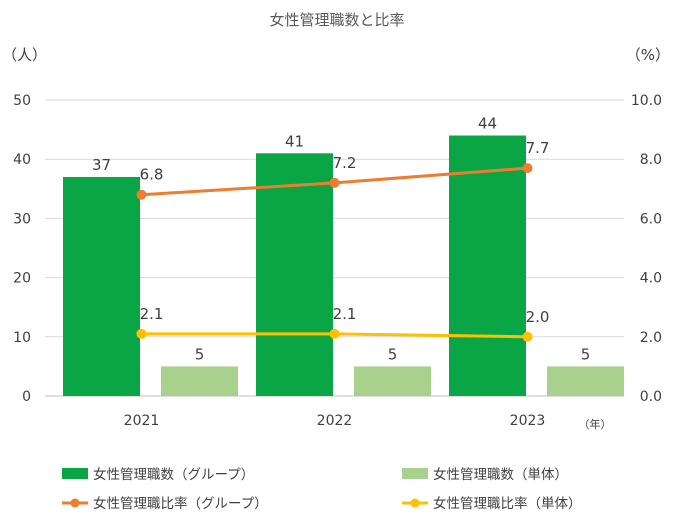  Describe the element at coordinates (651, 338) in the screenshot. I see `y-right-tick-label: 2.0` at that location.